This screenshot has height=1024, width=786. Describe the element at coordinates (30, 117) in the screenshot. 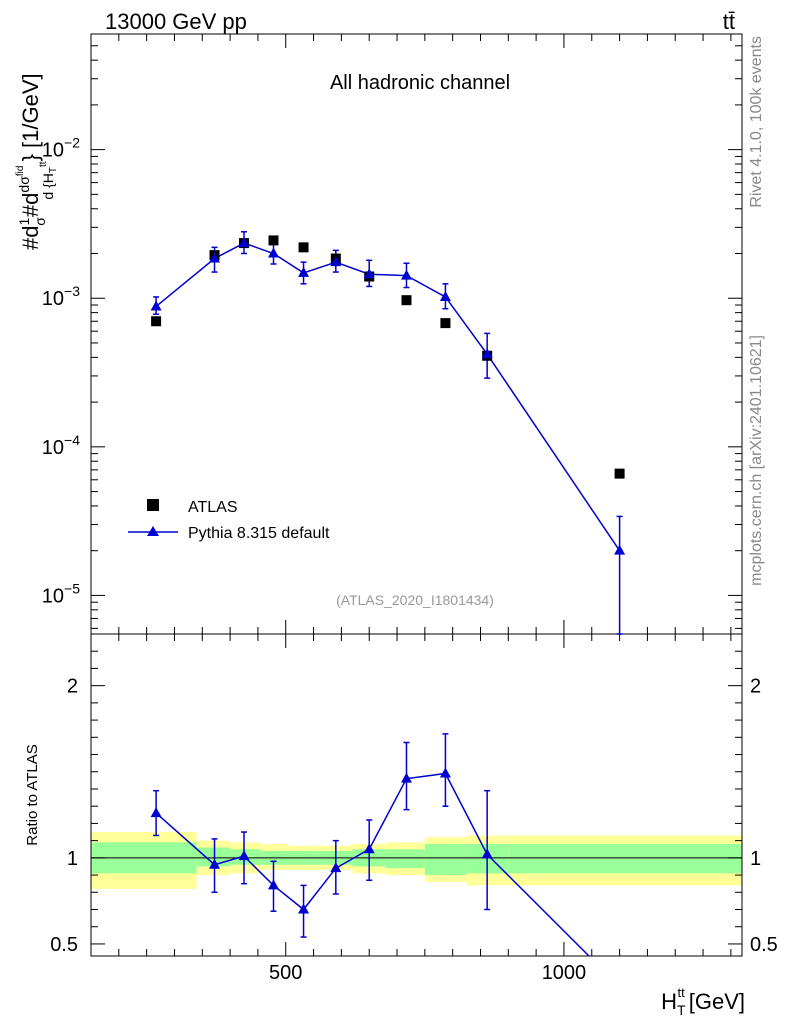

I see `ylabel-part-j: } [1/GeV]` at that location.